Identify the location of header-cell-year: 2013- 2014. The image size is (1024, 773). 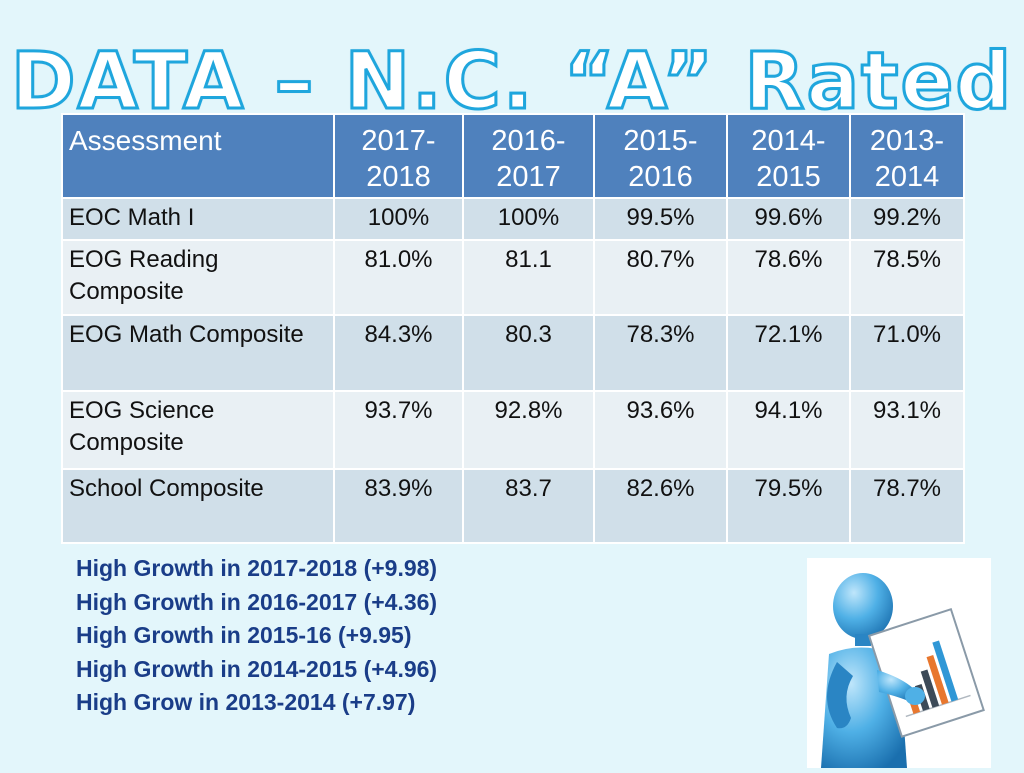
(907, 156).